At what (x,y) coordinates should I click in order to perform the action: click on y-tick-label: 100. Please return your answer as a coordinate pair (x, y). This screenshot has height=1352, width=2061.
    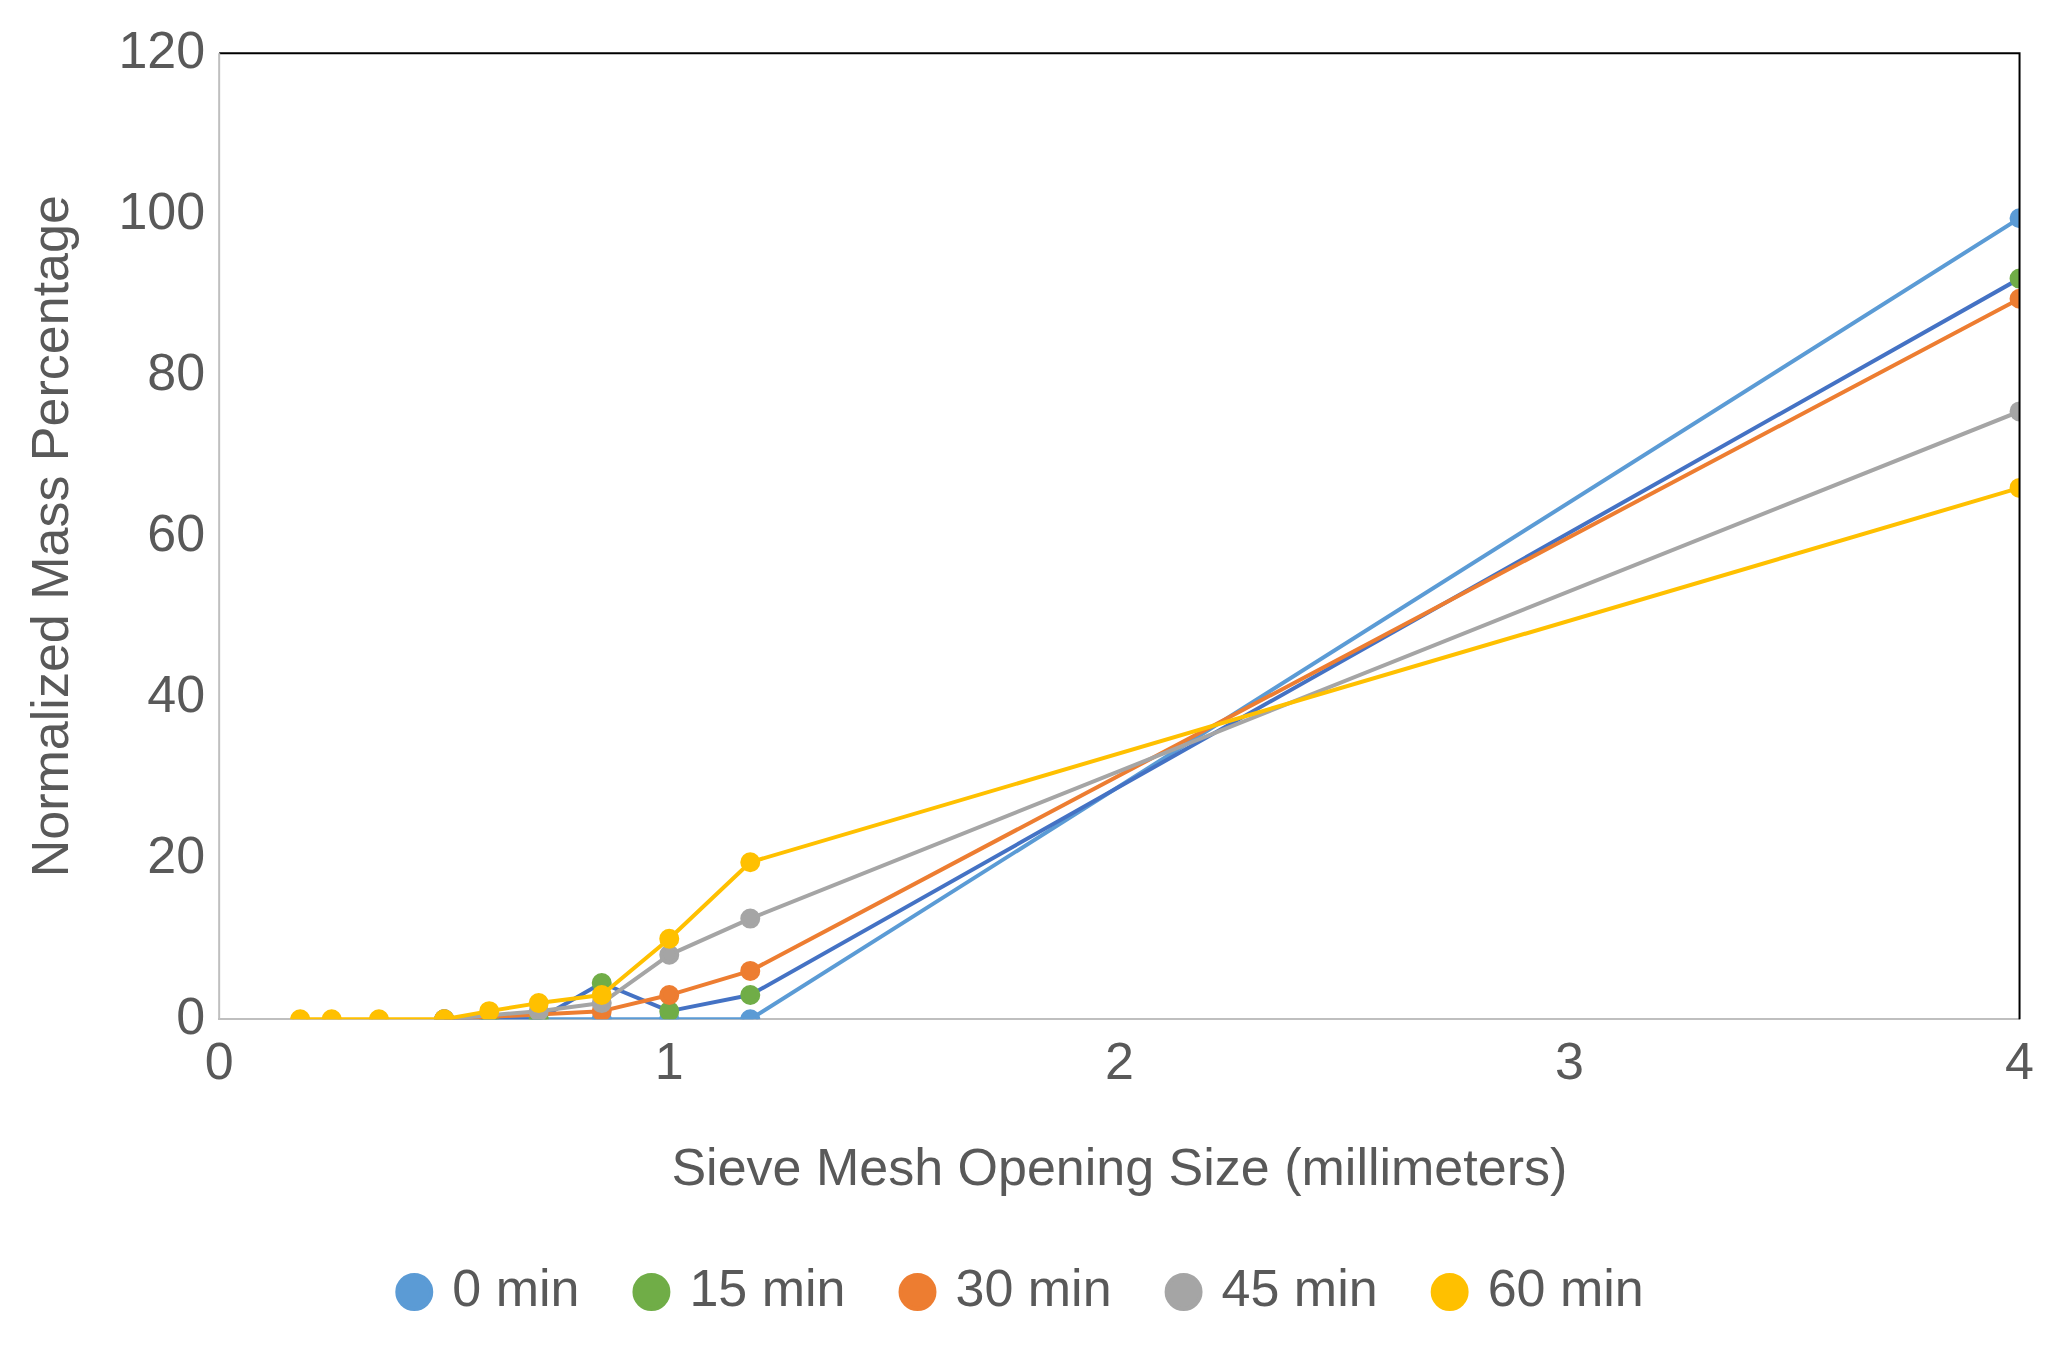
    Looking at the image, I should click on (162, 210).